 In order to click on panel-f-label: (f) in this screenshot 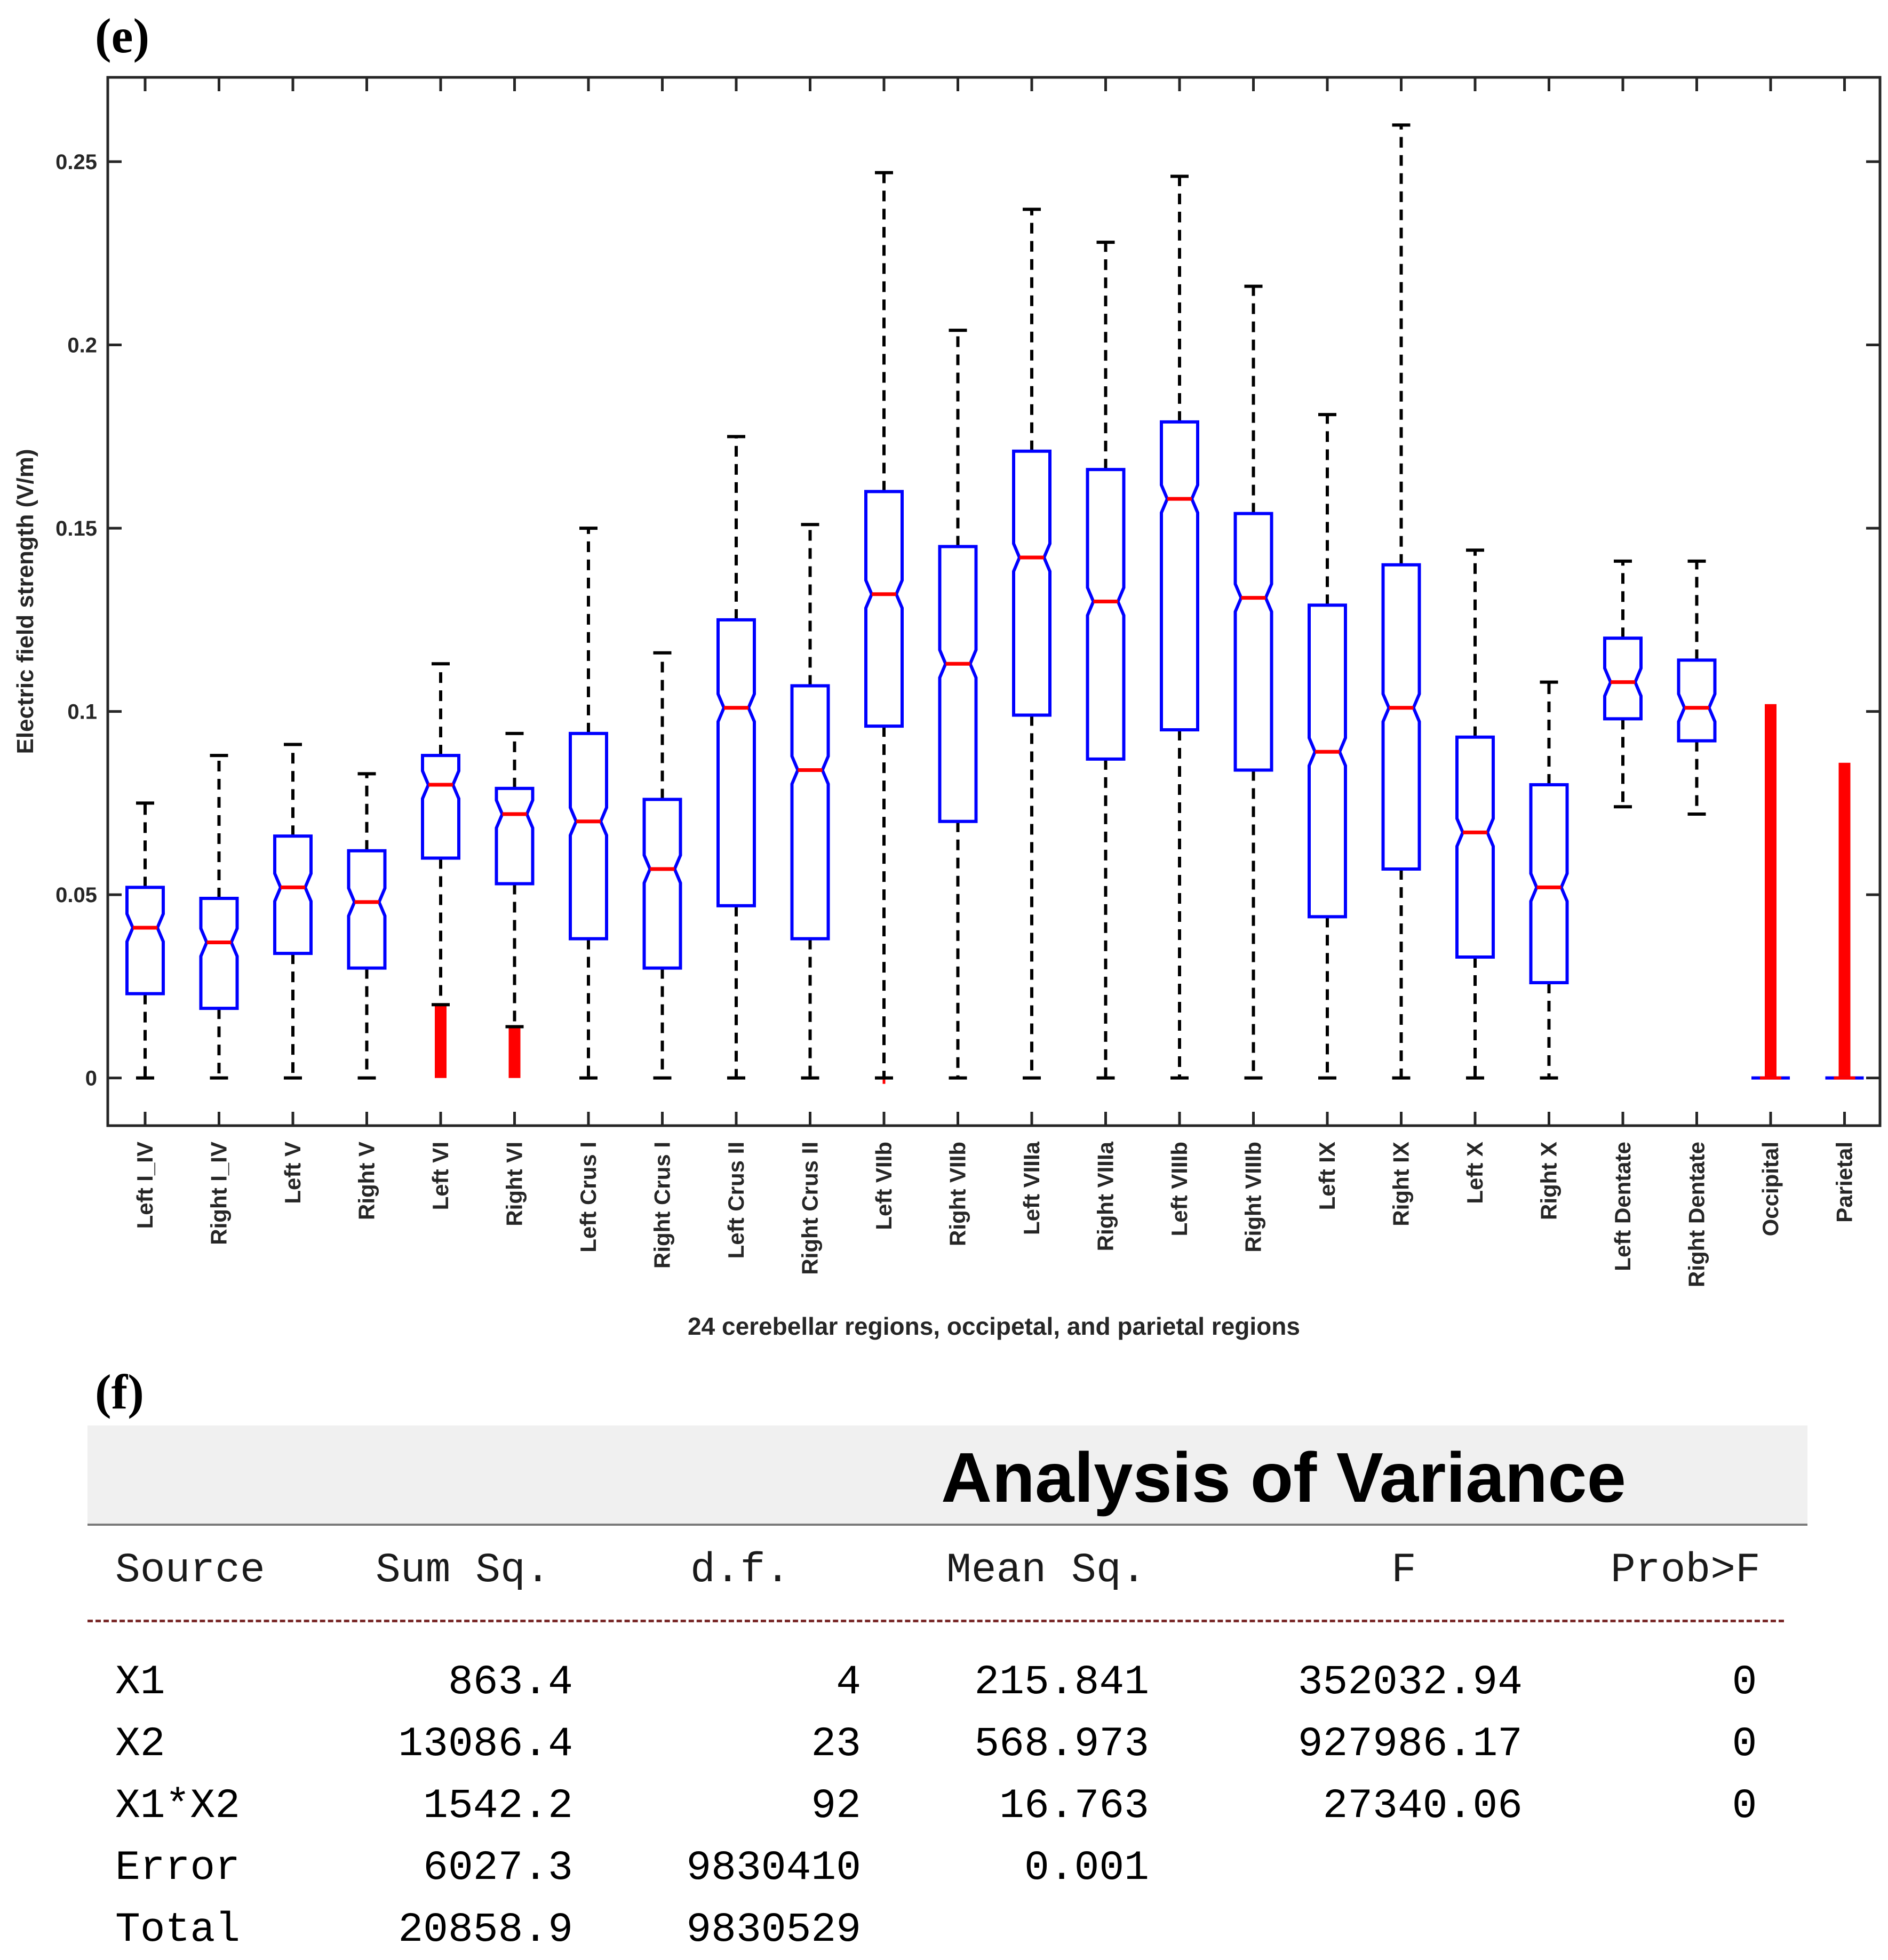, I will do `click(119, 1392)`.